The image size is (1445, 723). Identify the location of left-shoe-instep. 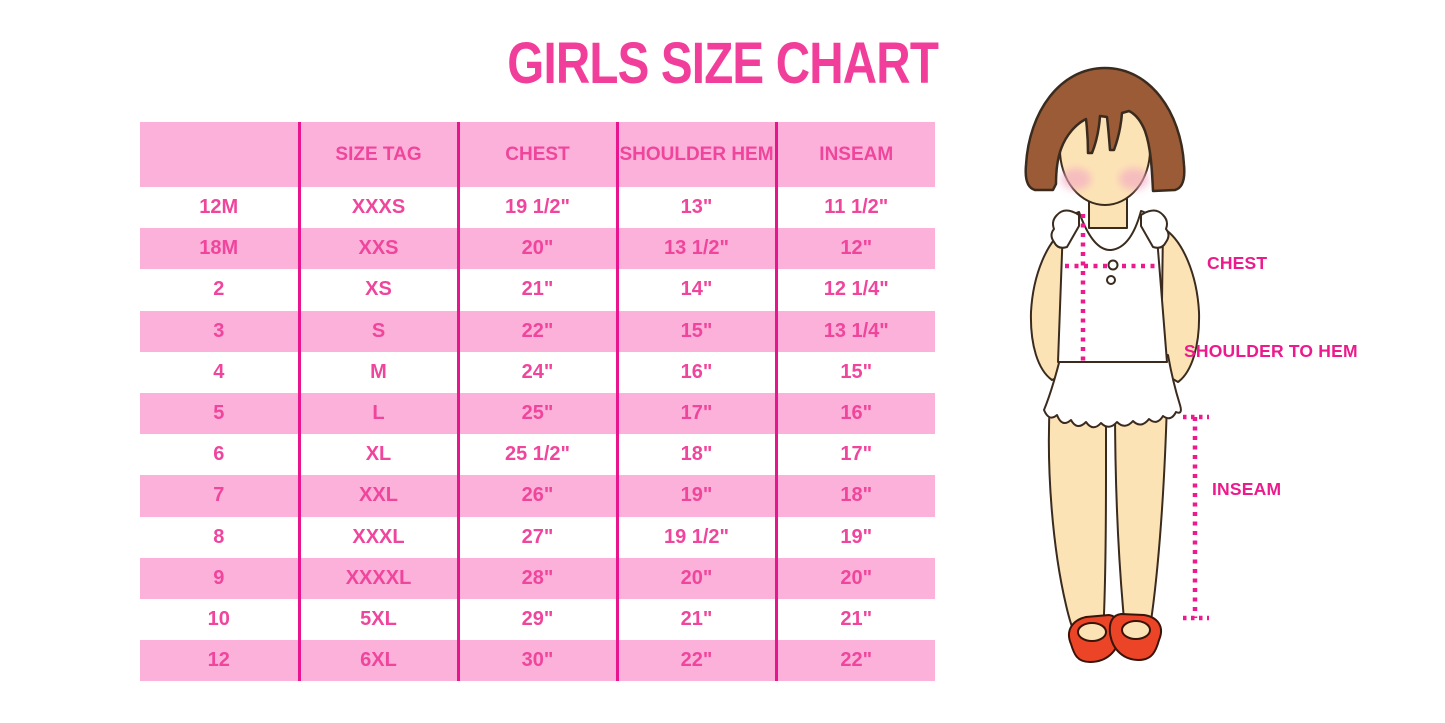
(1092, 632).